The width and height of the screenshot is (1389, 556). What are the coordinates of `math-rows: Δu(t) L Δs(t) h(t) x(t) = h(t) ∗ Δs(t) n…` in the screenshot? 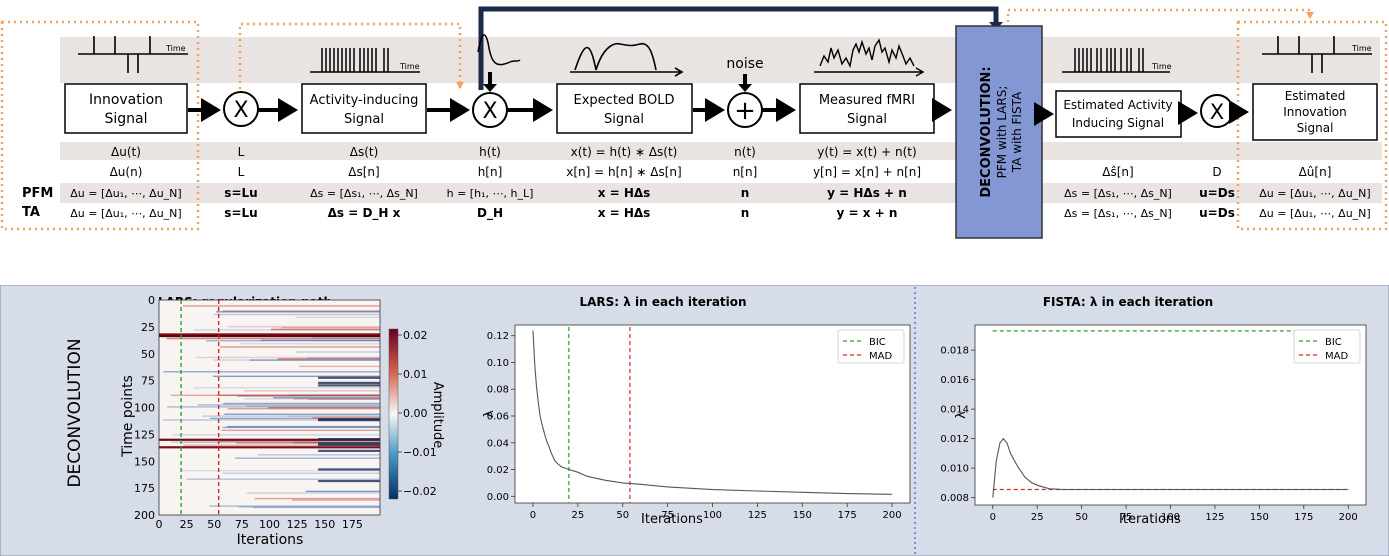 It's located at (720, 183).